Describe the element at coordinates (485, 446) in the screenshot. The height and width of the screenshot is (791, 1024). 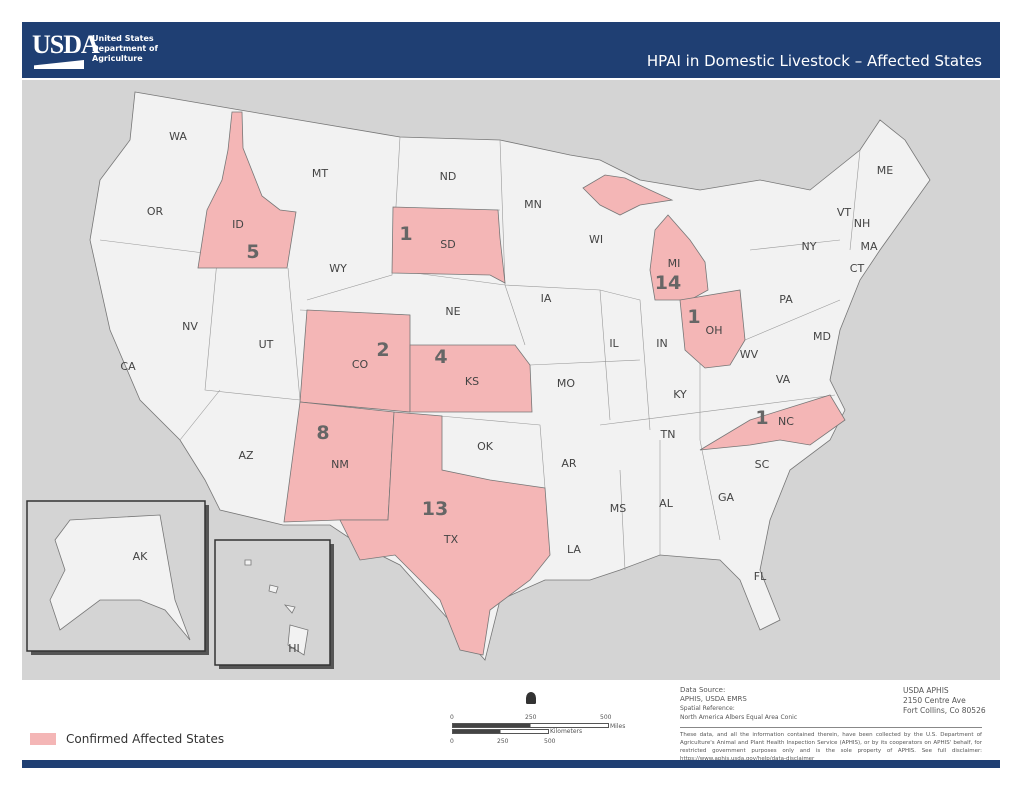
I see `label-ok: OK` at that location.